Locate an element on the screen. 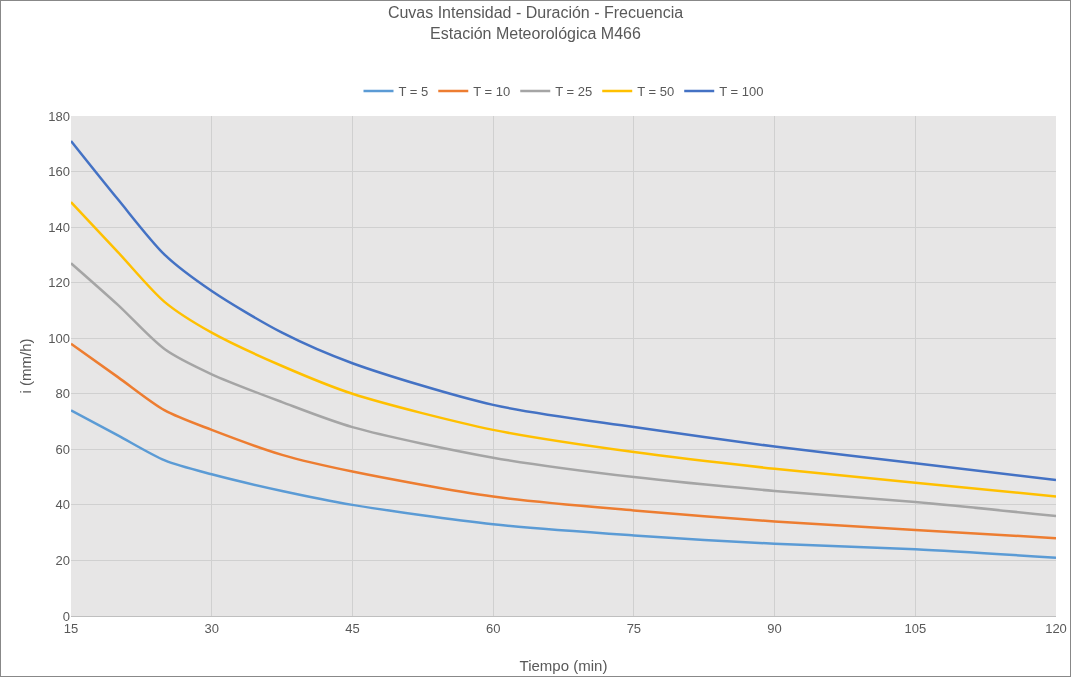 Image resolution: width=1071 pixels, height=677 pixels. legend-label: T = 5 is located at coordinates (413, 92).